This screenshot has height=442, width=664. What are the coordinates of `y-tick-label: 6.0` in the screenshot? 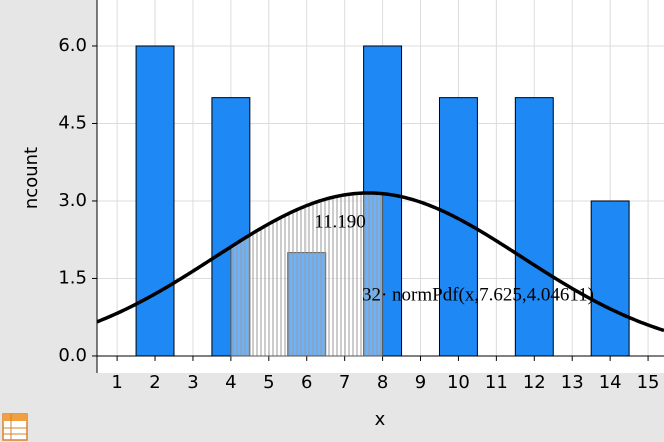 It's located at (72, 45).